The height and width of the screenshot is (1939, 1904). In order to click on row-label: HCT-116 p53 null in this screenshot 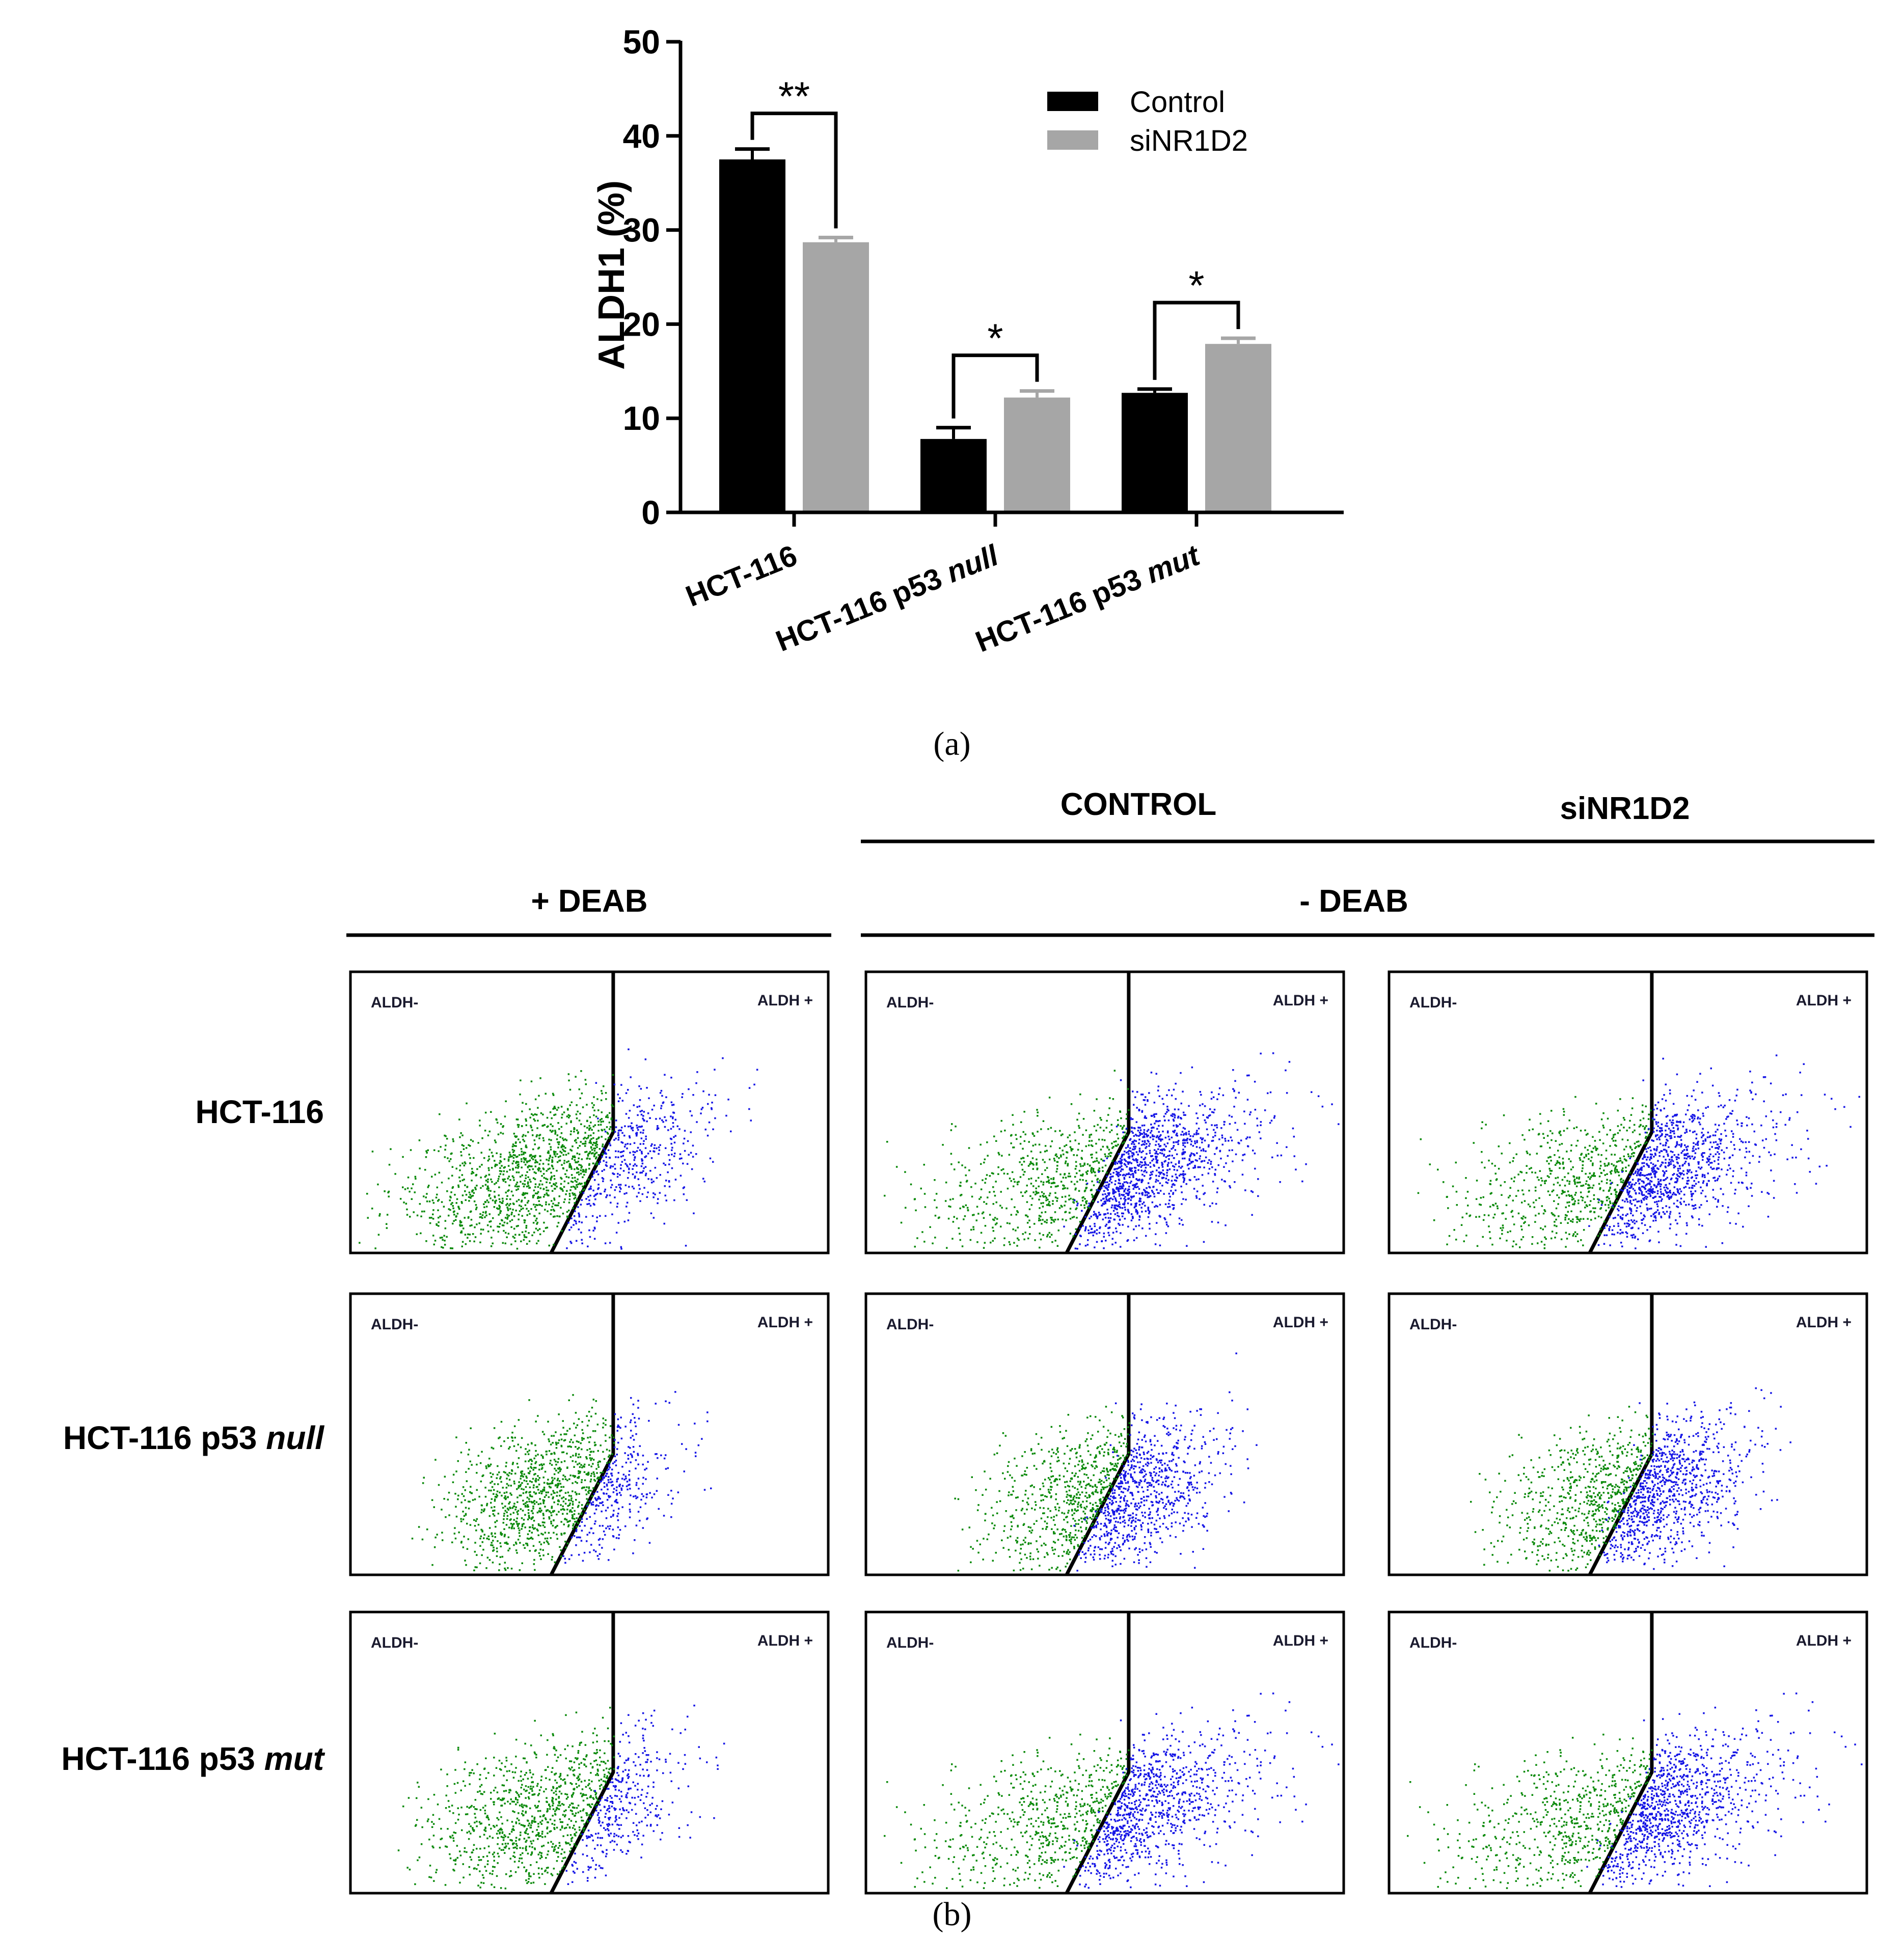, I will do `click(193, 1437)`.